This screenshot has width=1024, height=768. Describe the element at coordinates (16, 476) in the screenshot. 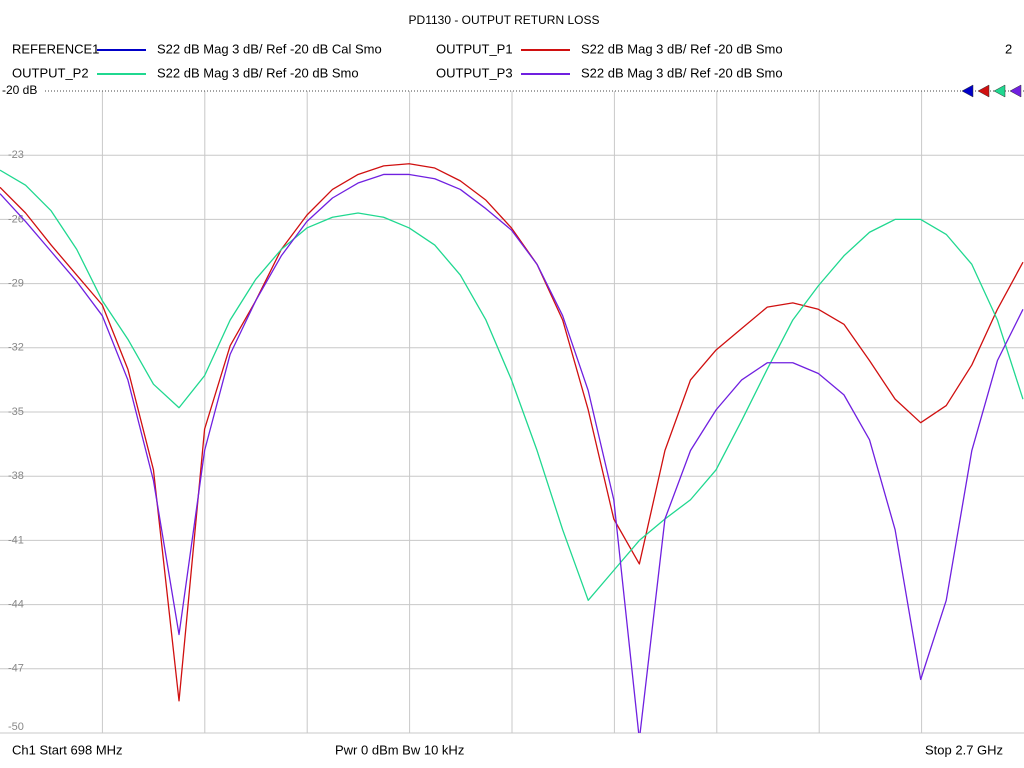

I see `y-tick-label: -38` at that location.